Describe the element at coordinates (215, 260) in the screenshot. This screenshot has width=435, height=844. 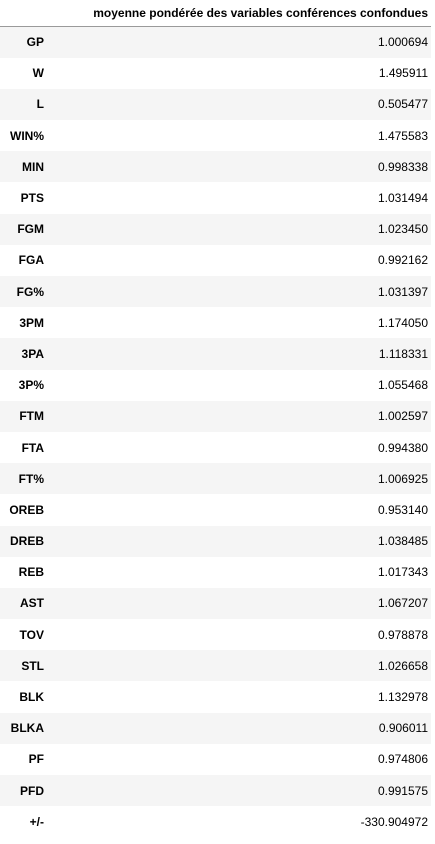
I see `table-row: FGA 0.992162` at that location.